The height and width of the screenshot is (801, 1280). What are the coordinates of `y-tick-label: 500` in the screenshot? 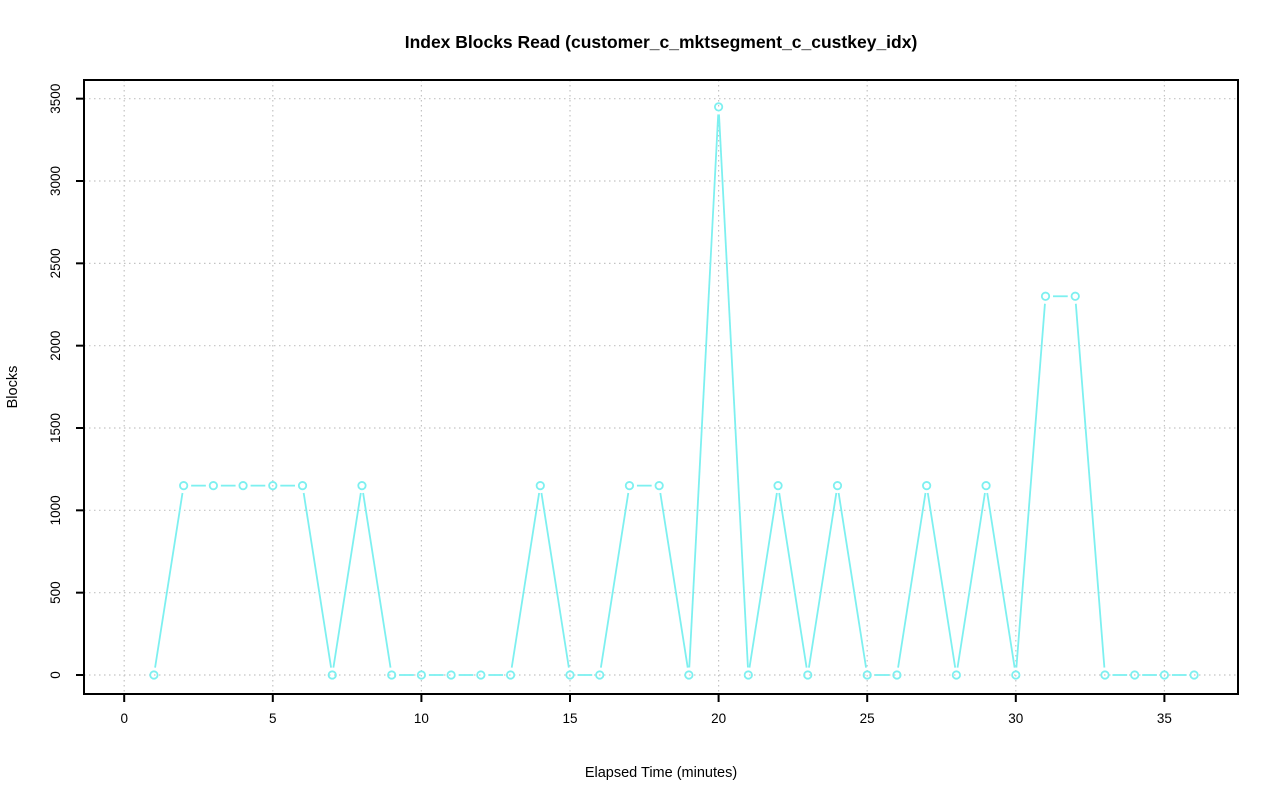 It's located at (55, 592).